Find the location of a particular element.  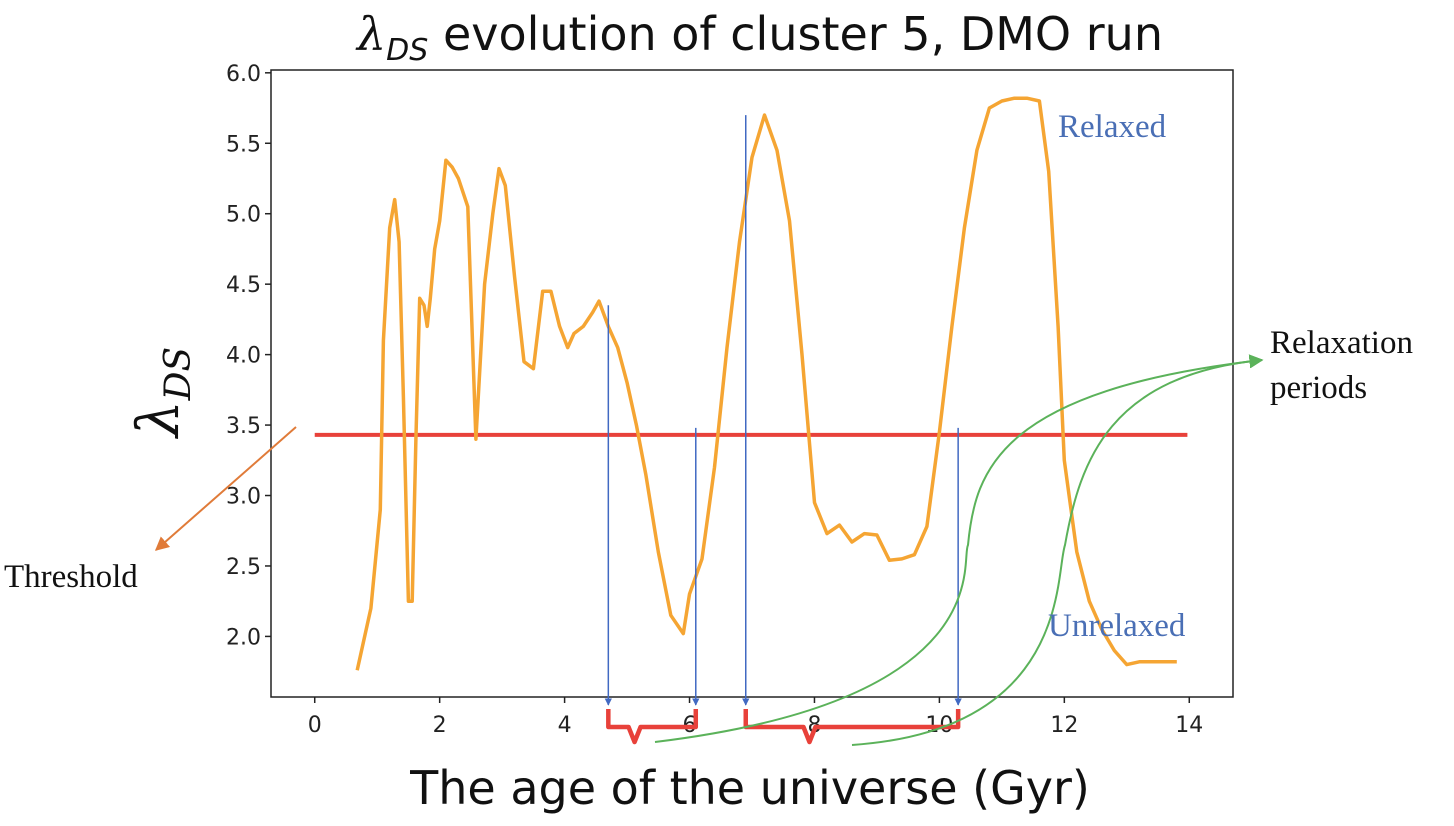

relaxation-periods-line1: Relaxation is located at coordinates (1341, 343).